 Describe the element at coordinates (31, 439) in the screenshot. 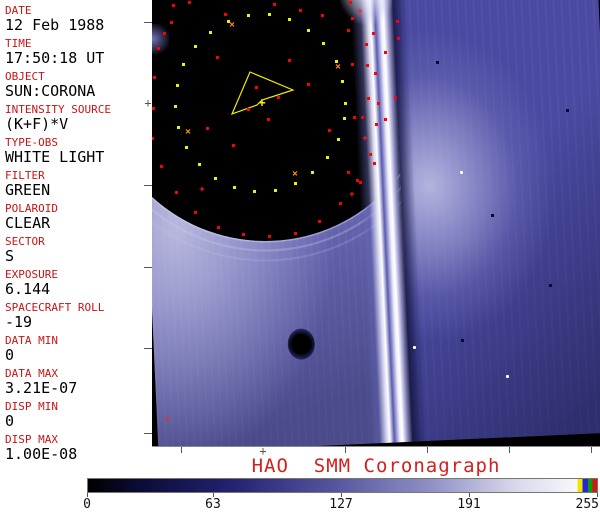

I see `field-label: DISP MAX` at that location.